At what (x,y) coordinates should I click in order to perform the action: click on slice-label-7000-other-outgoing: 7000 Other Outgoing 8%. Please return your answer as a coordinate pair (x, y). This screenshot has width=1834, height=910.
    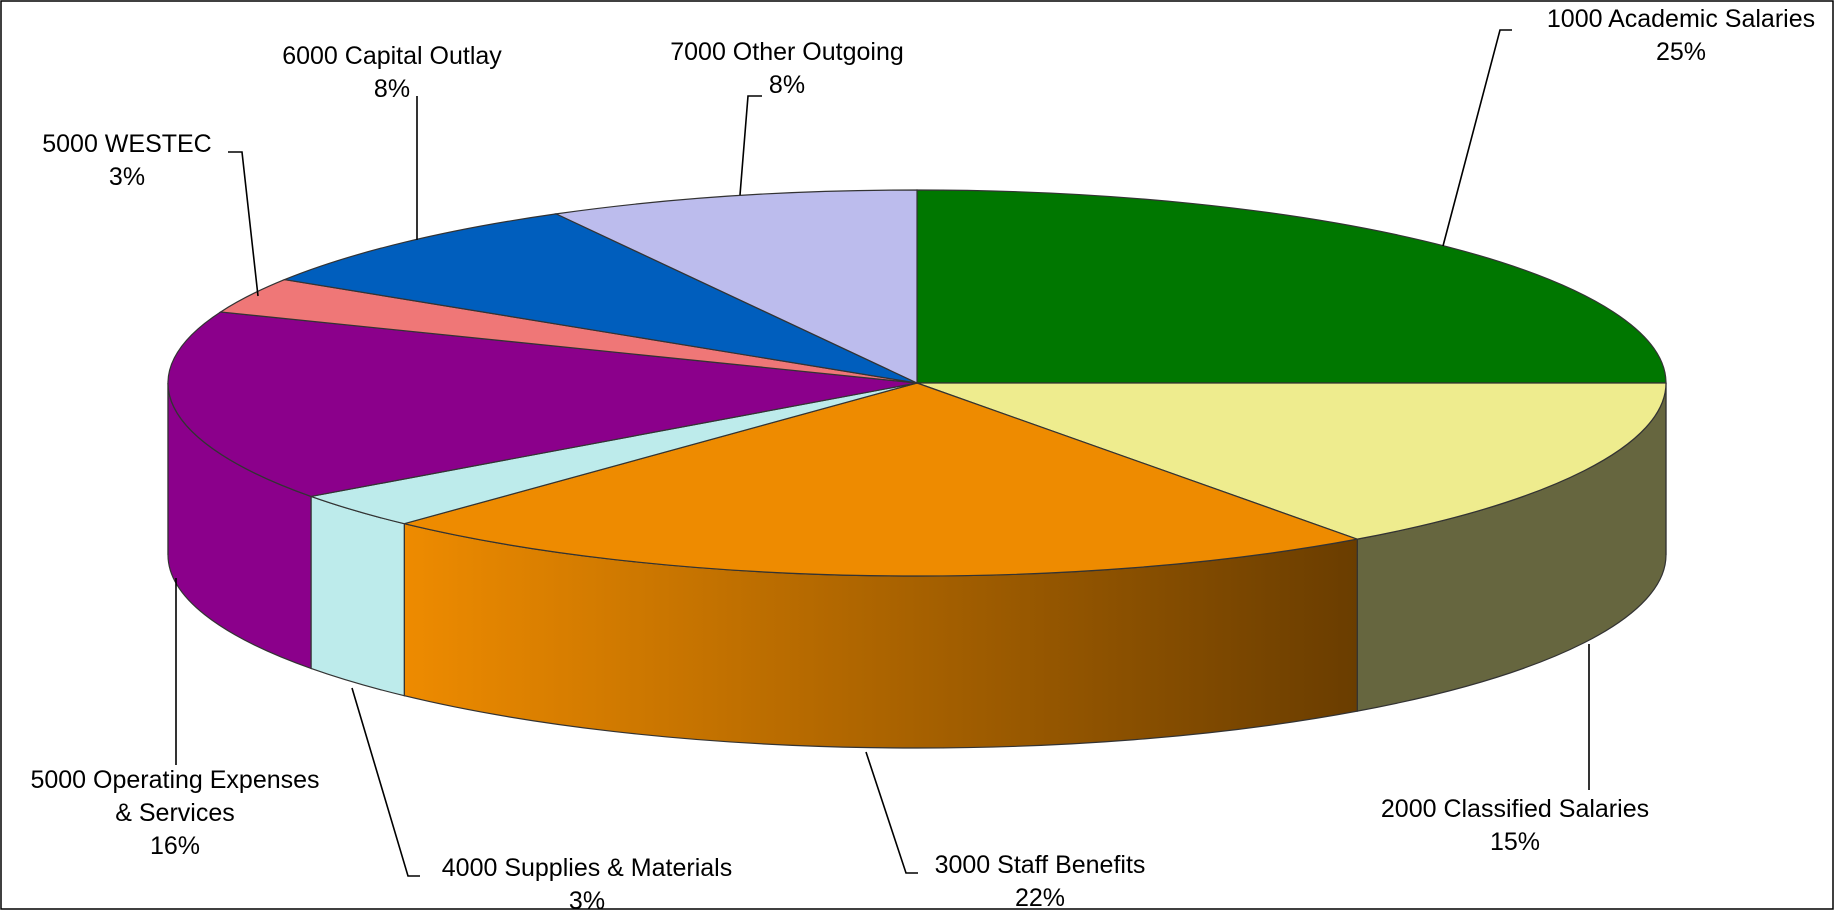
    Looking at the image, I should click on (787, 68).